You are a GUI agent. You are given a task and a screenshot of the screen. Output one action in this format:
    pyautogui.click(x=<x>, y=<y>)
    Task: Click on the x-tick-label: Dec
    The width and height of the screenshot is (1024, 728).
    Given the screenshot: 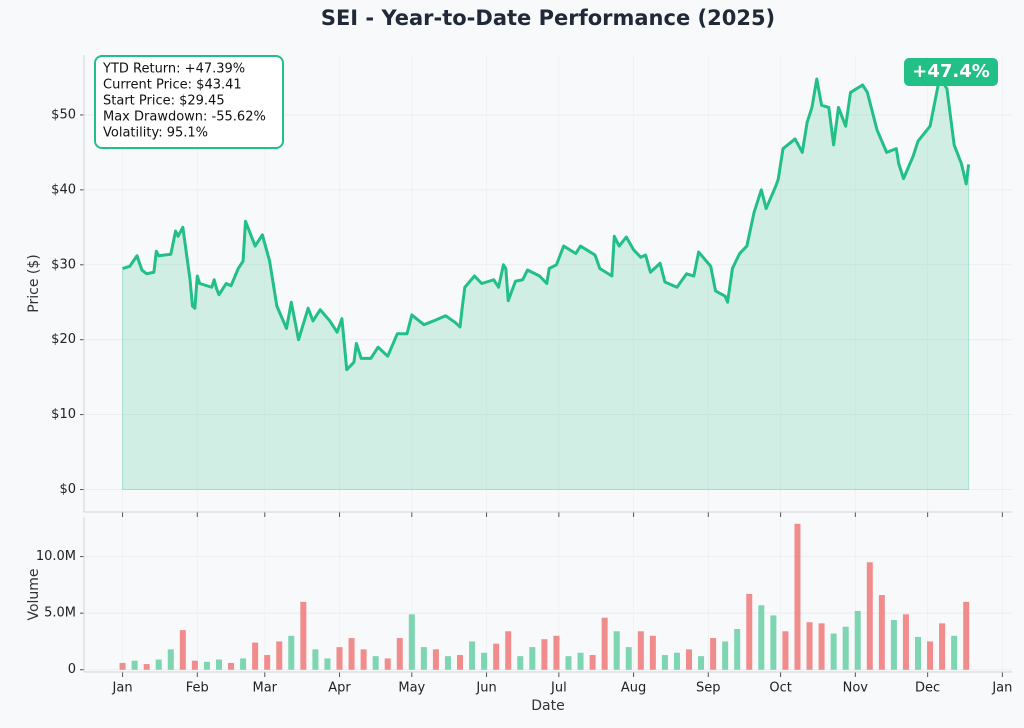 What is the action you would take?
    pyautogui.click(x=927, y=688)
    